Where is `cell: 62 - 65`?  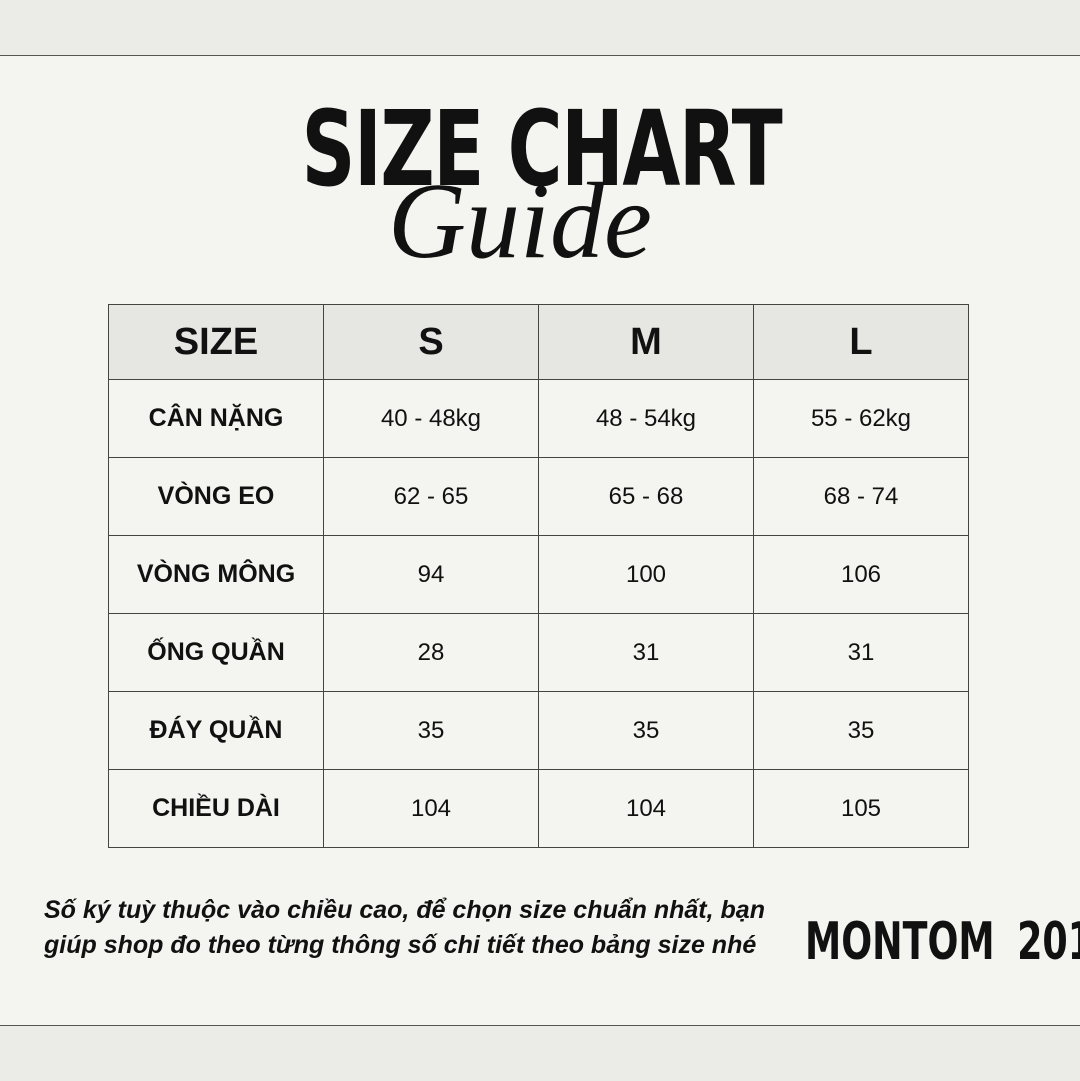 cell: 62 - 65 is located at coordinates (431, 496).